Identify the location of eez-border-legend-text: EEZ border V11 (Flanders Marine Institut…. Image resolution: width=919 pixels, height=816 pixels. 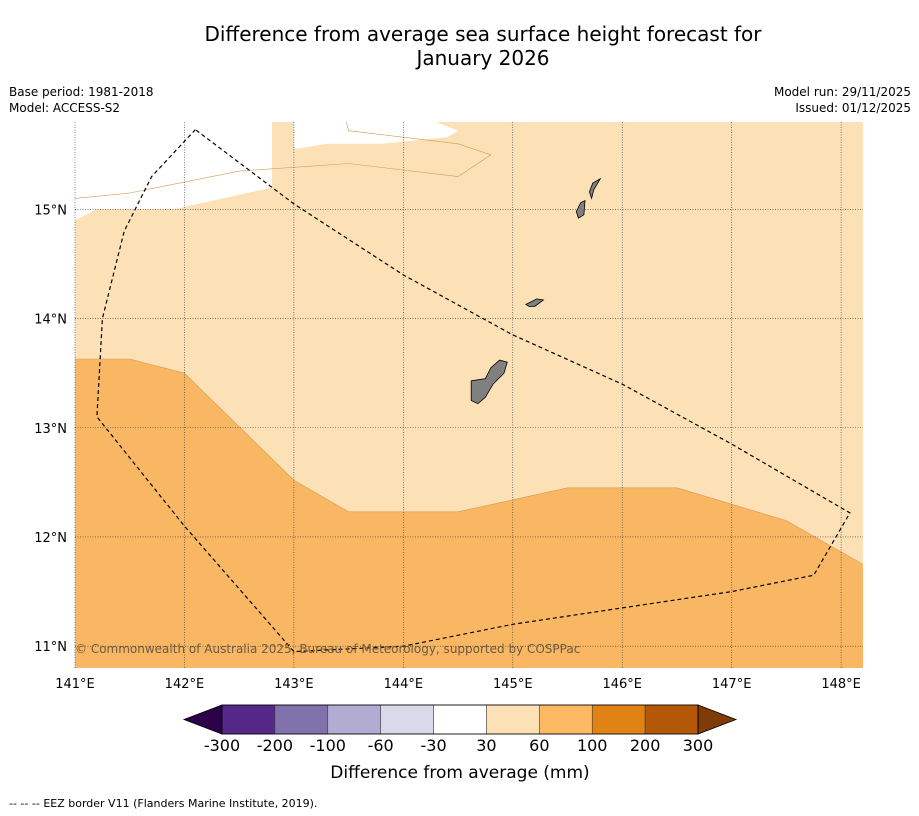
(180, 803).